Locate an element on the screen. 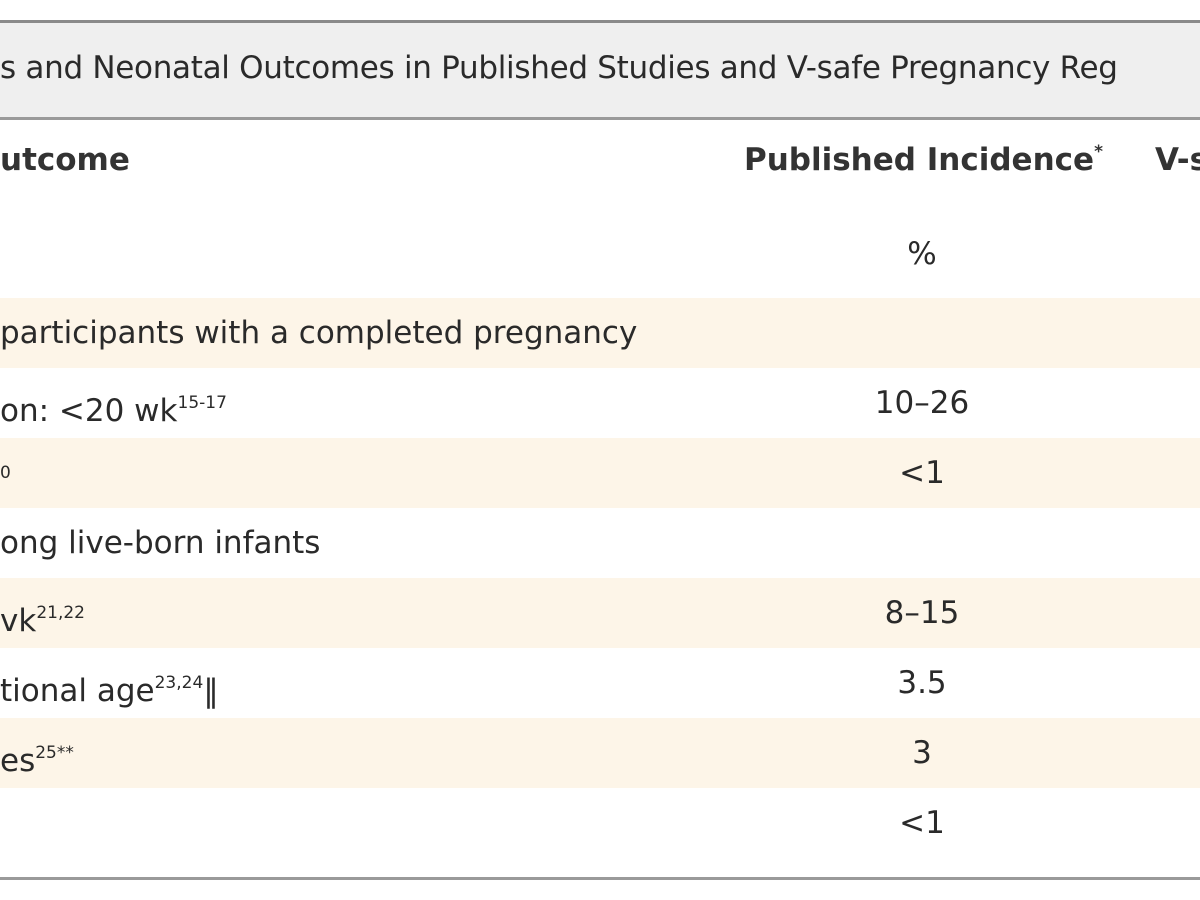 This screenshot has height=900, width=1200. row-label: 0 is located at coordinates (5, 477).